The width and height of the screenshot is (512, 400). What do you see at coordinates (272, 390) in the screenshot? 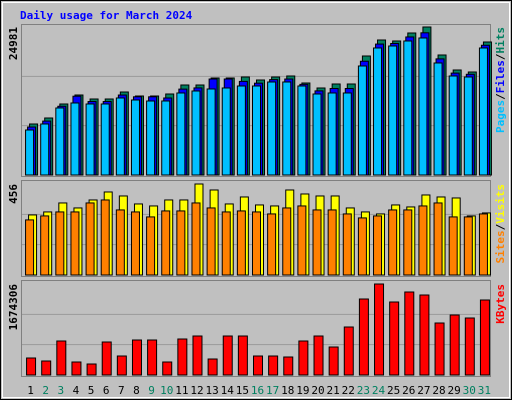
I see `x-tick-label: 17` at bounding box center [272, 390].